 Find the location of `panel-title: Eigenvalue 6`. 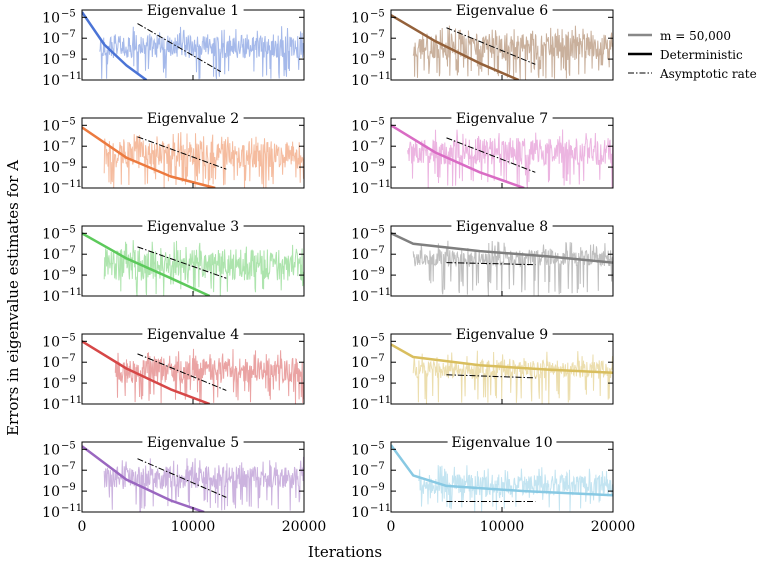

panel-title: Eigenvalue 6 is located at coordinates (502, 11).